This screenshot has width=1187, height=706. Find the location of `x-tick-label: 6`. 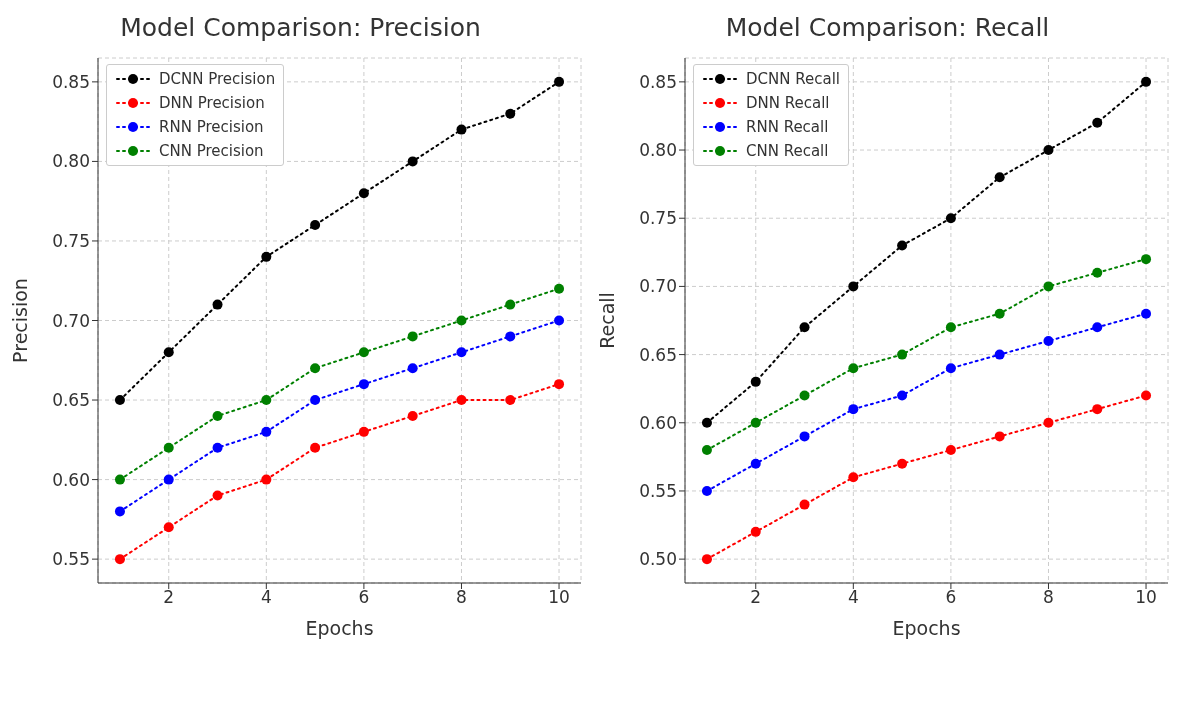

x-tick-label: 6 is located at coordinates (364, 597).